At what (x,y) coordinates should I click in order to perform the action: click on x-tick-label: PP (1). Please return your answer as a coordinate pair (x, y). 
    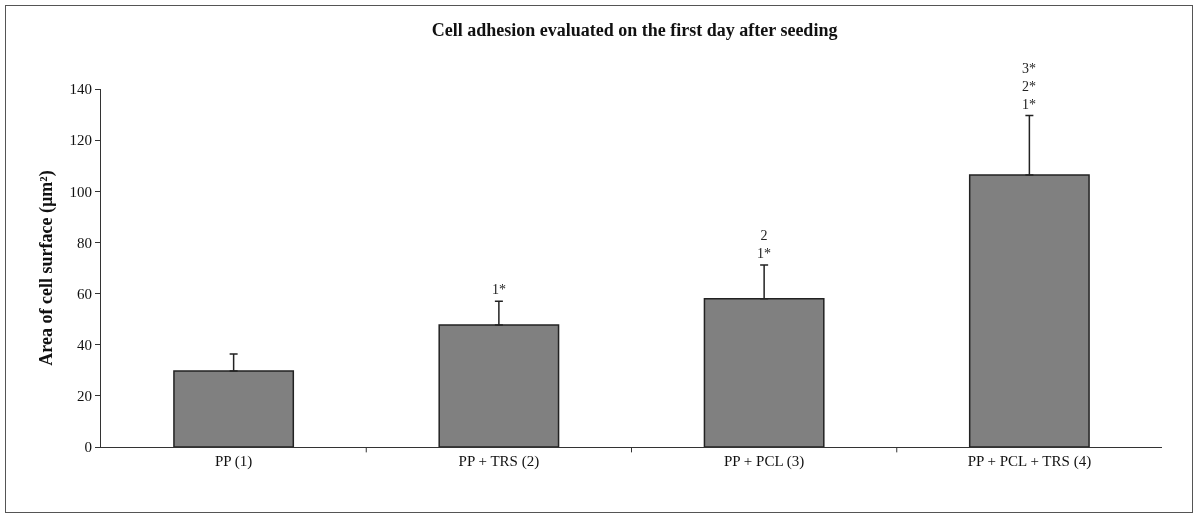
    Looking at the image, I should click on (233, 461).